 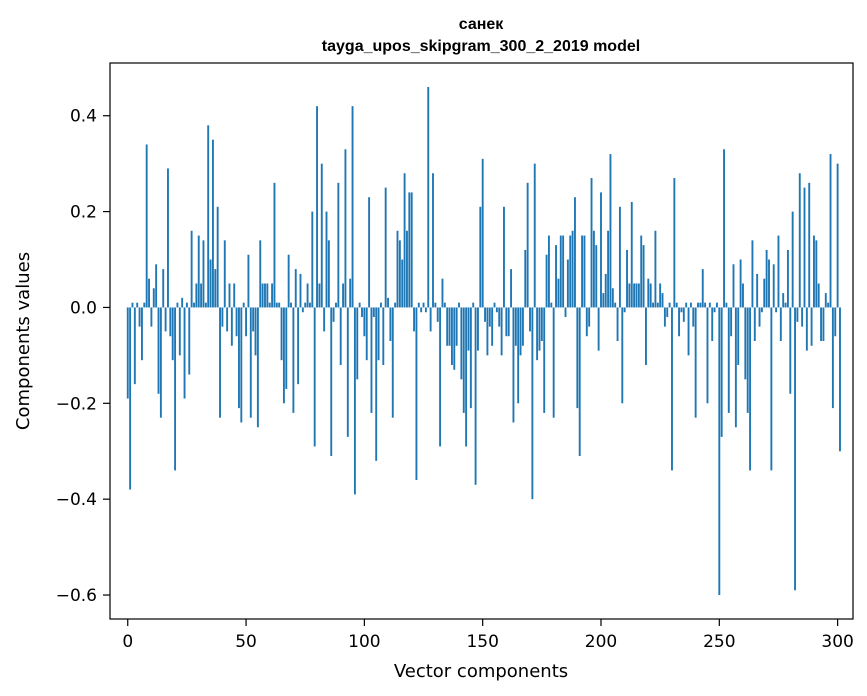 I want to click on y-tick-label: −0.6, so click(x=76, y=596).